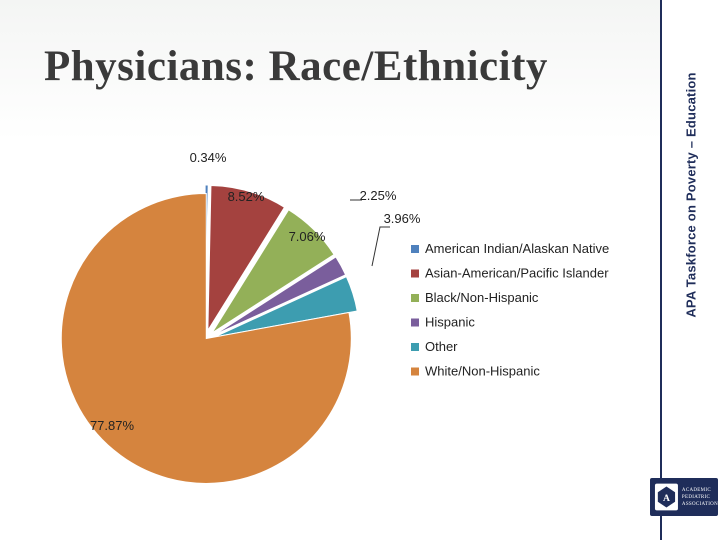  I want to click on logo-text-line: PEDIATRIC, so click(696, 497).